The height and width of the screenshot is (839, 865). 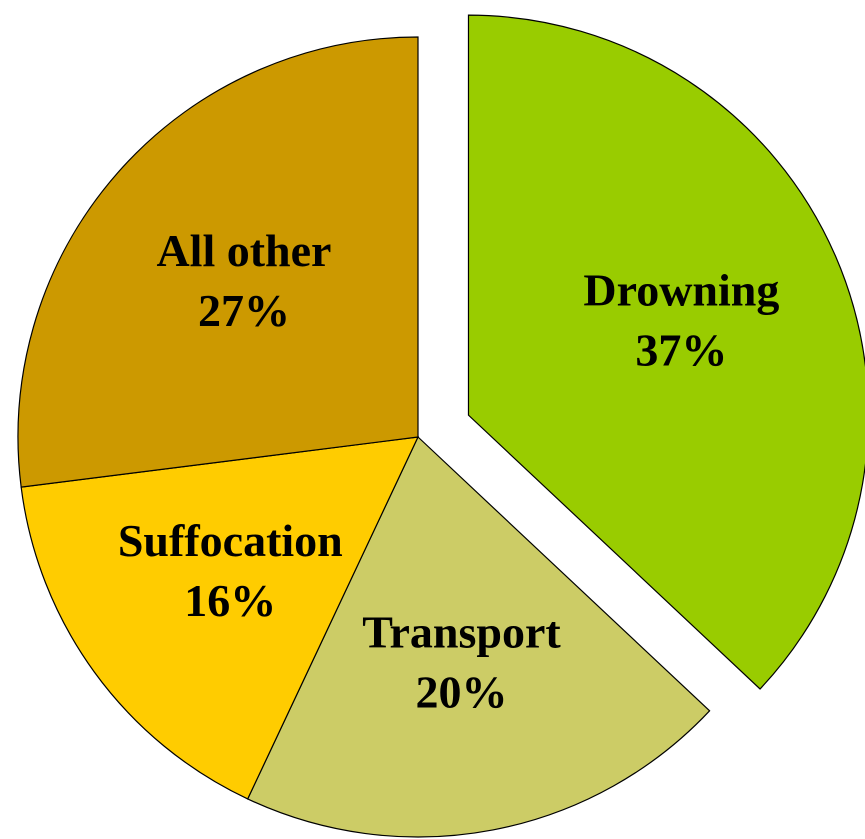 I want to click on slice-label: Transport, so click(x=461, y=631).